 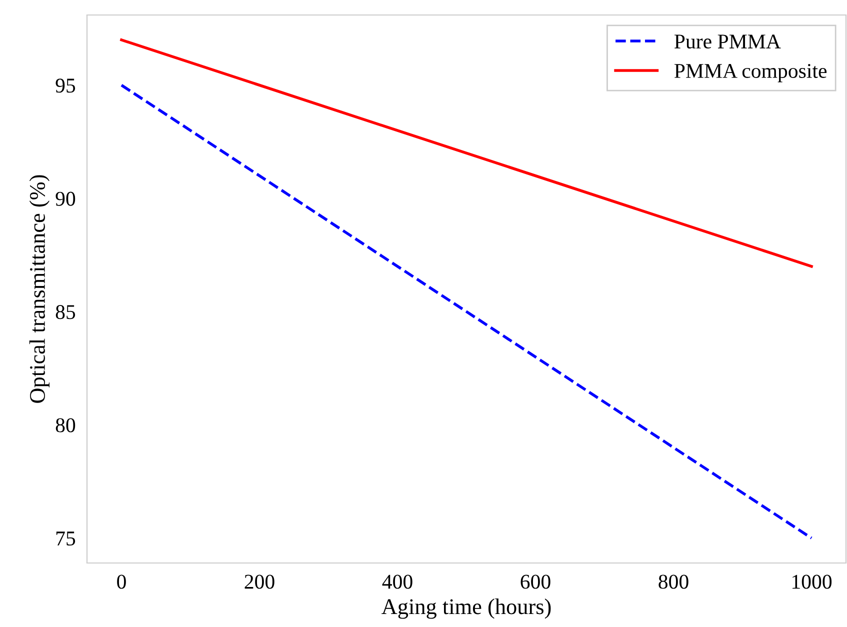 What do you see at coordinates (673, 581) in the screenshot?
I see `x-tick-label: 800` at bounding box center [673, 581].